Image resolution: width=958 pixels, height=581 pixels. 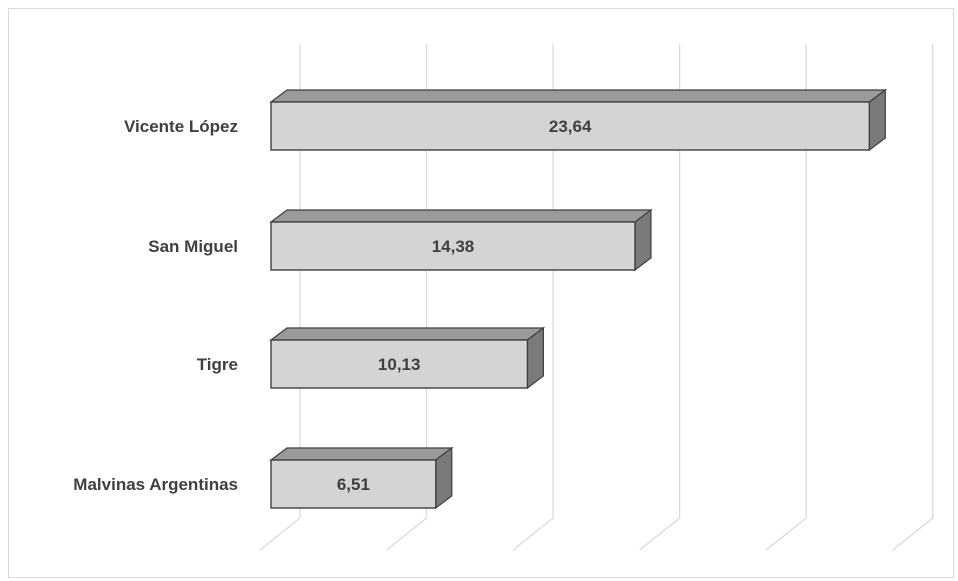 I want to click on value-label: 14,38, so click(x=453, y=246).